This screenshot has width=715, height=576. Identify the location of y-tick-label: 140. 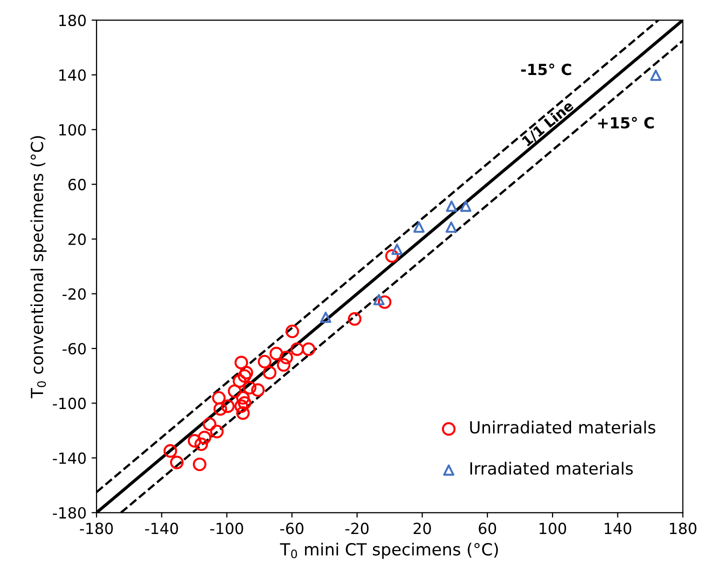
(72, 75).